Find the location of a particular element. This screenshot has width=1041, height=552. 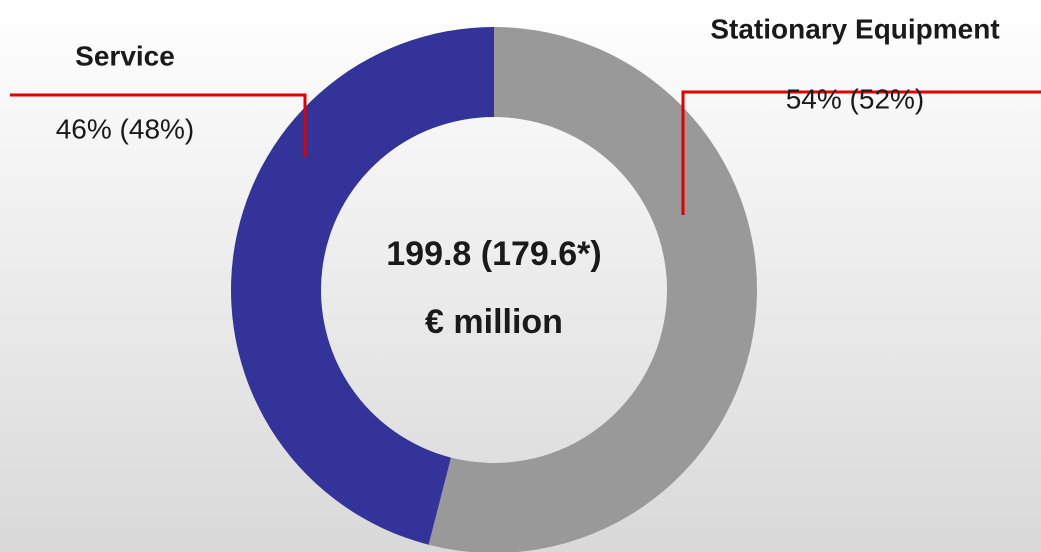

value-label: 54% (52%) is located at coordinates (855, 98).